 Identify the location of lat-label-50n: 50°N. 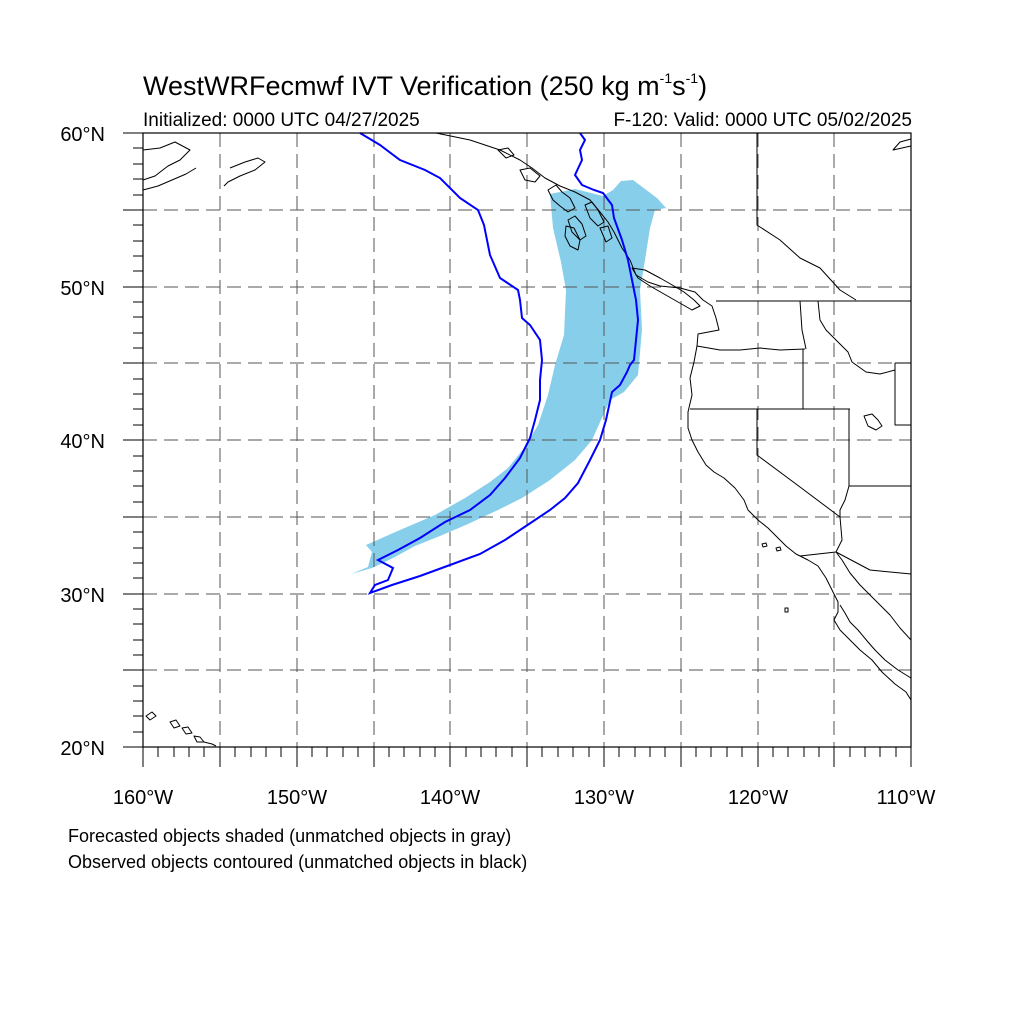
(82, 289).